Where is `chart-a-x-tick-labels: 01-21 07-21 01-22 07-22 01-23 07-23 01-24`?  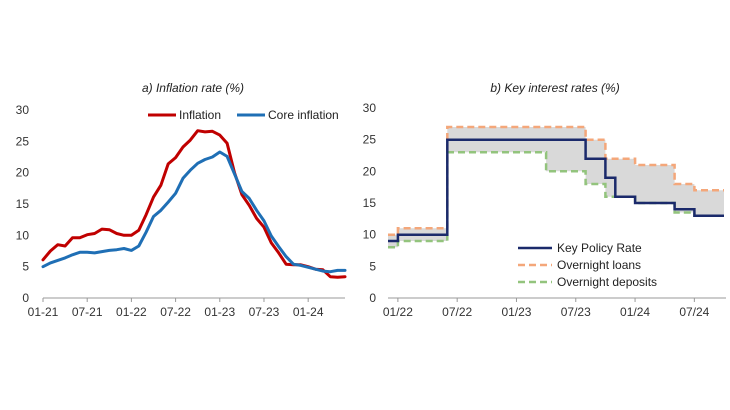
chart-a-x-tick-labels: 01-21 07-21 01-22 07-22 01-23 07-23 01-24 is located at coordinates (176, 312).